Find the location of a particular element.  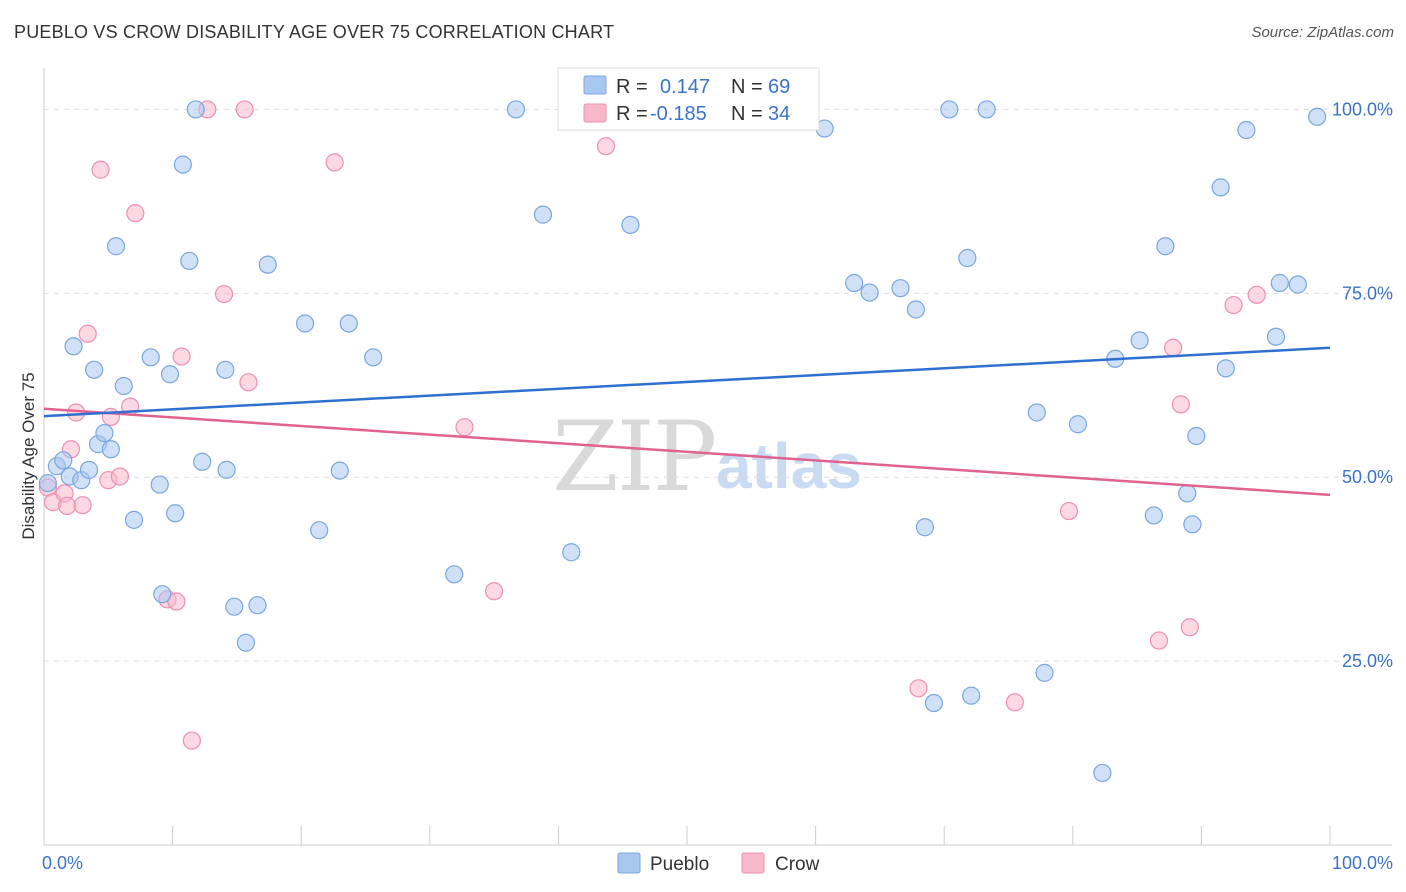

source-label: Source: ZipAtlas.com is located at coordinates (1322, 32).